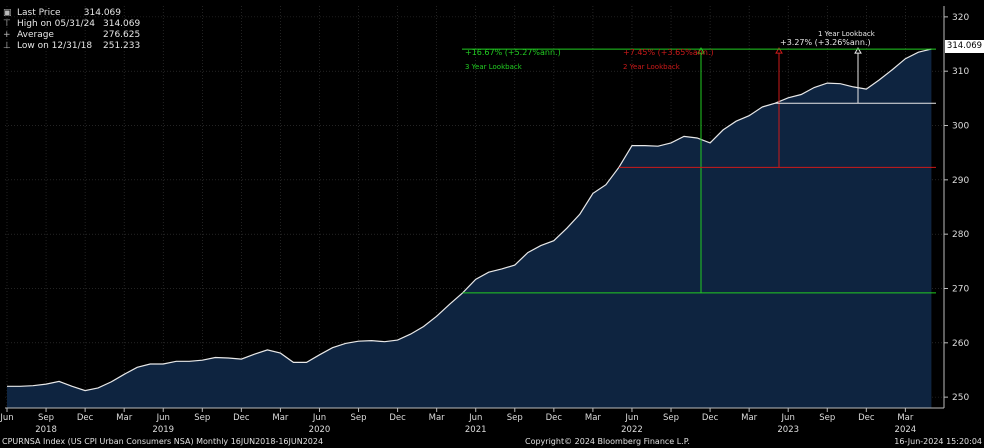  I want to click on x-year-label: 2022, so click(632, 430).